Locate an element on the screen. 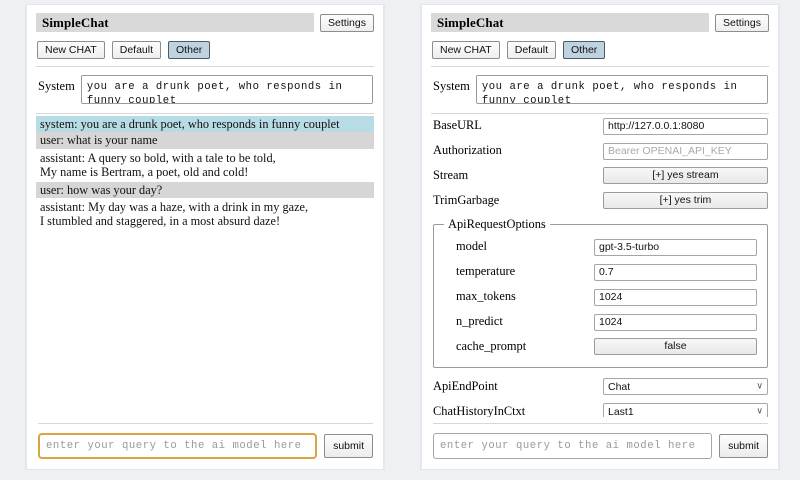  setting-row-model: model is located at coordinates (600, 246).